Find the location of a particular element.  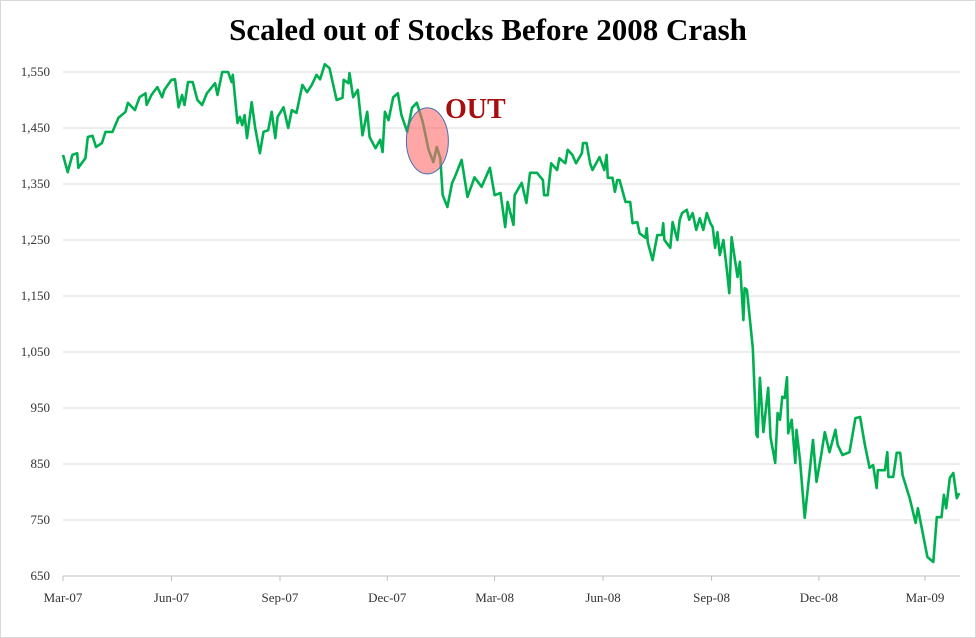

x-tick-label: Mar-07 is located at coordinates (63, 597).